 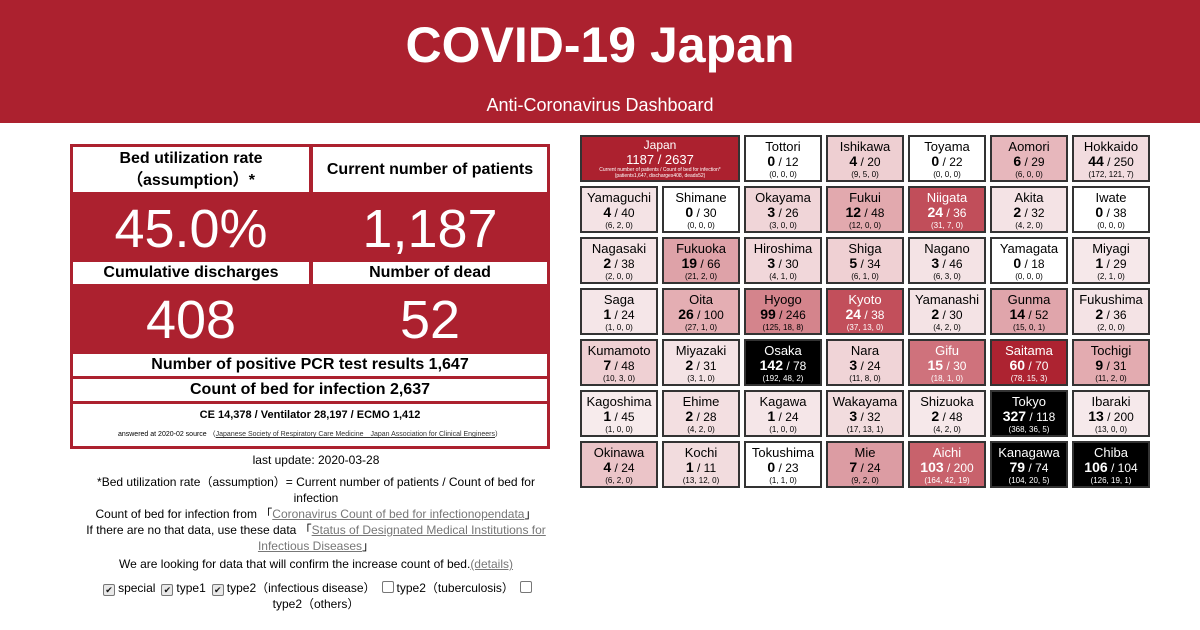 What do you see at coordinates (865, 464) in the screenshot?
I see `tile-mie: Mie 7 / 24 (9, 2, 0)` at bounding box center [865, 464].